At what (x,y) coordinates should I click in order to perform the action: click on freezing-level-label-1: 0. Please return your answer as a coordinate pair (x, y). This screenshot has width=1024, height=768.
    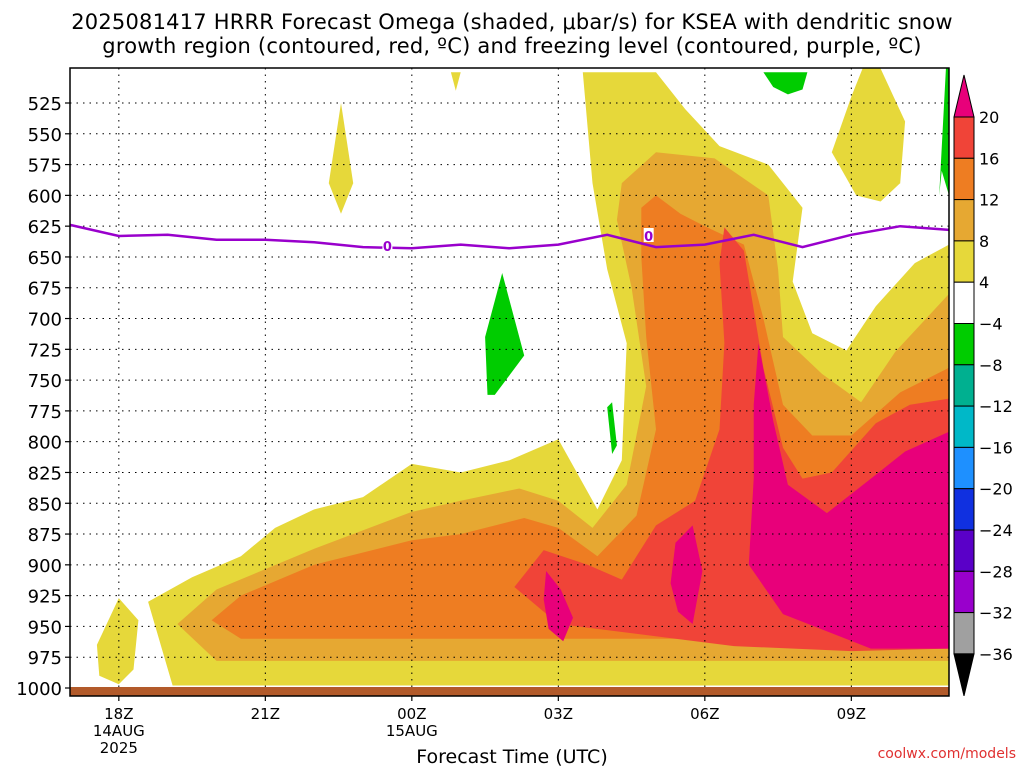
    Looking at the image, I should click on (648, 237).